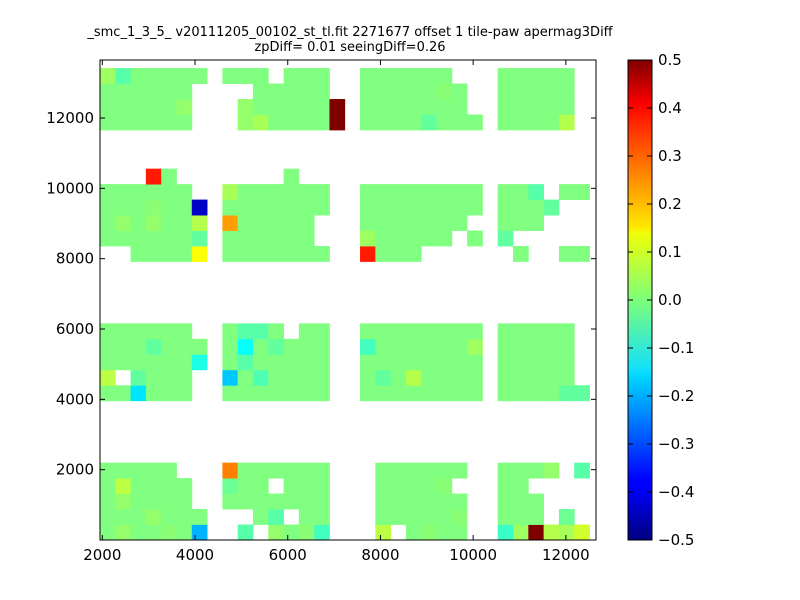  Describe the element at coordinates (75, 329) in the screenshot. I see `y-tick-label: 6000` at that location.